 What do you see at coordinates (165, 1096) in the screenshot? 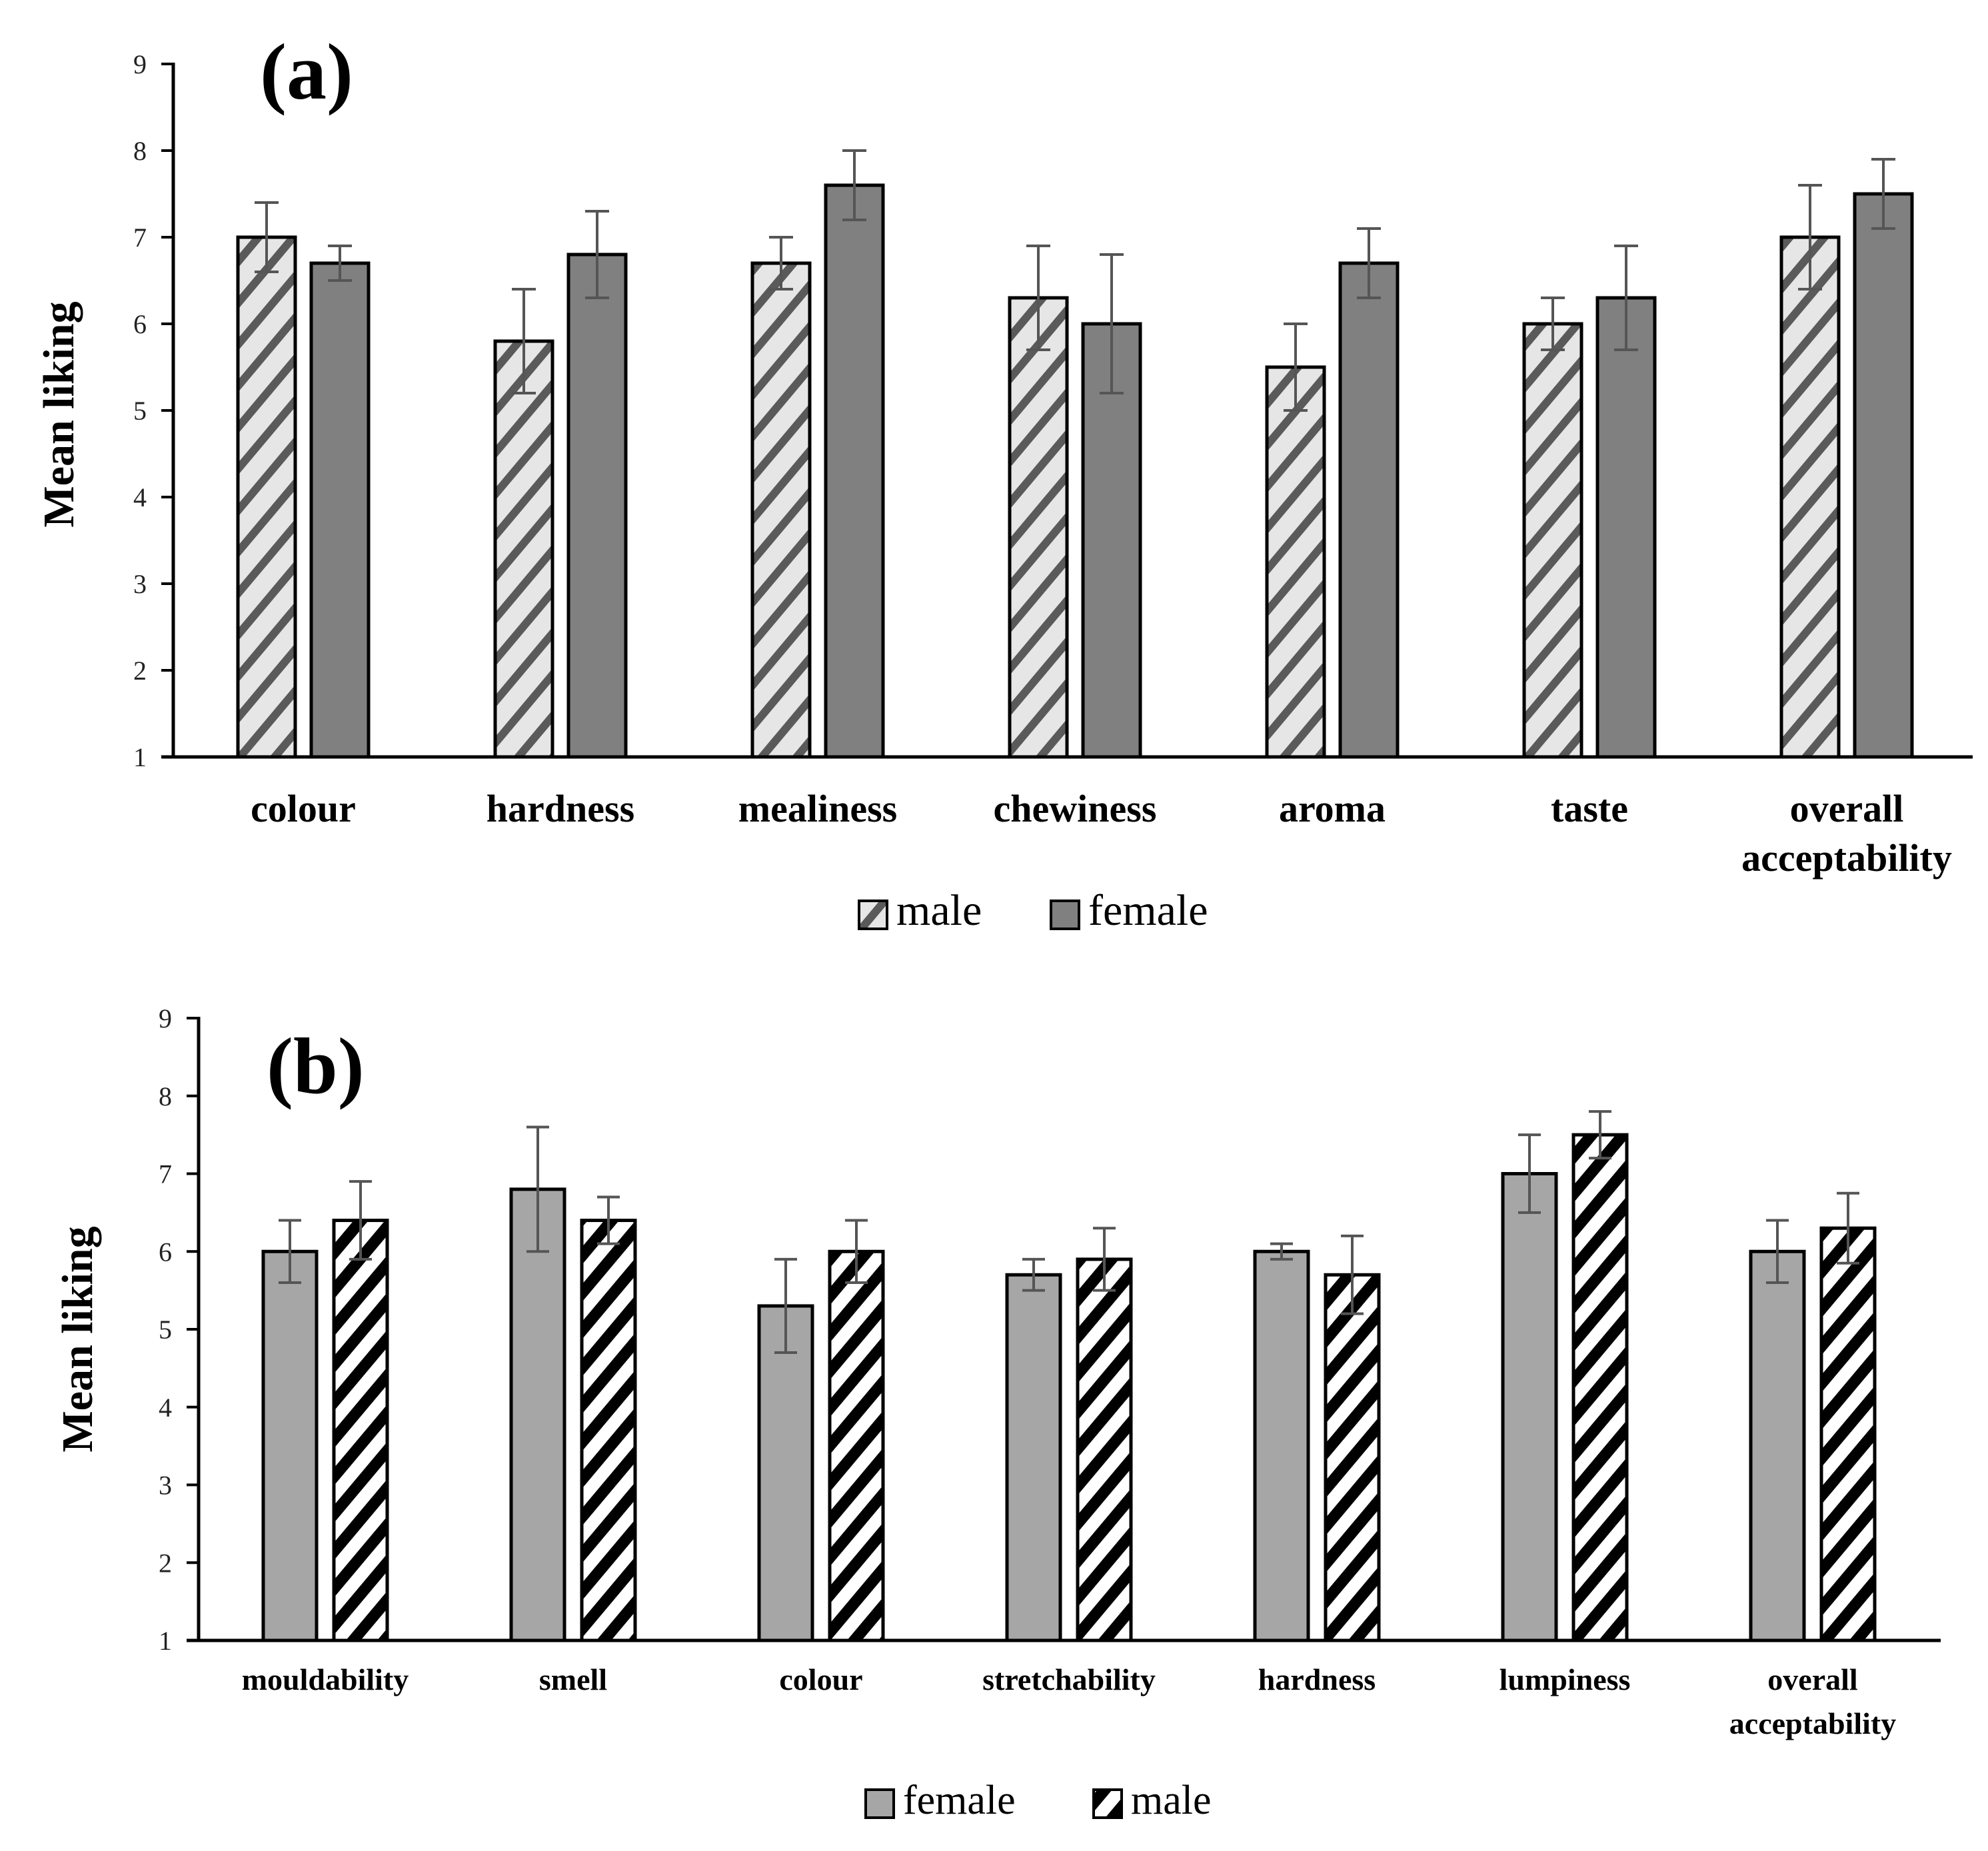
I see `panel-b-y-tick-label: 8` at bounding box center [165, 1096].